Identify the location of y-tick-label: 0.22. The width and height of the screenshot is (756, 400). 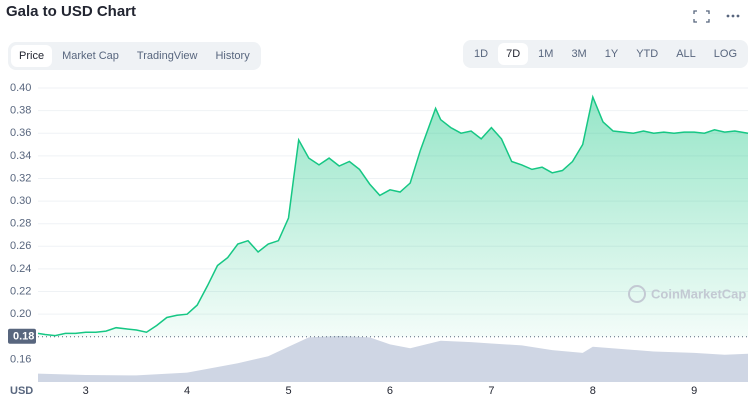
(20, 291).